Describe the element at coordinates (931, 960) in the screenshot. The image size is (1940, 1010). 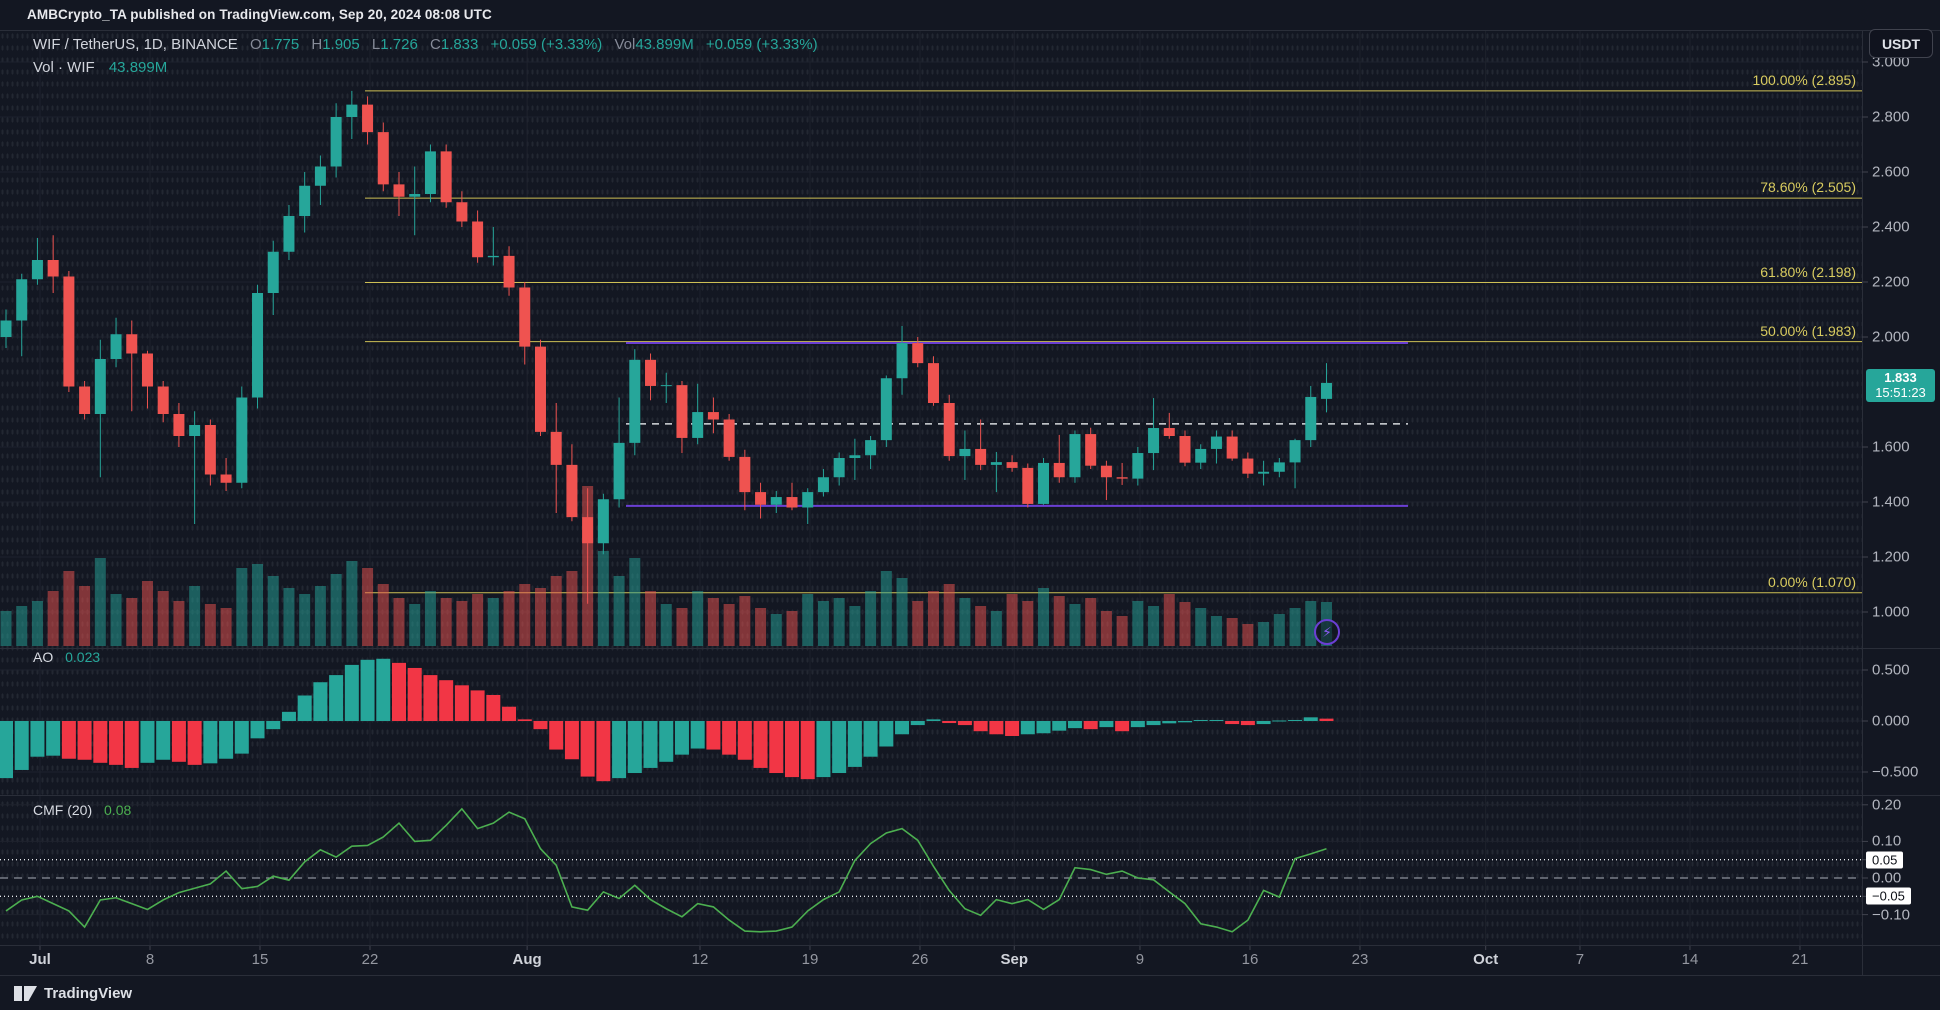
I see `time-axis` at that location.